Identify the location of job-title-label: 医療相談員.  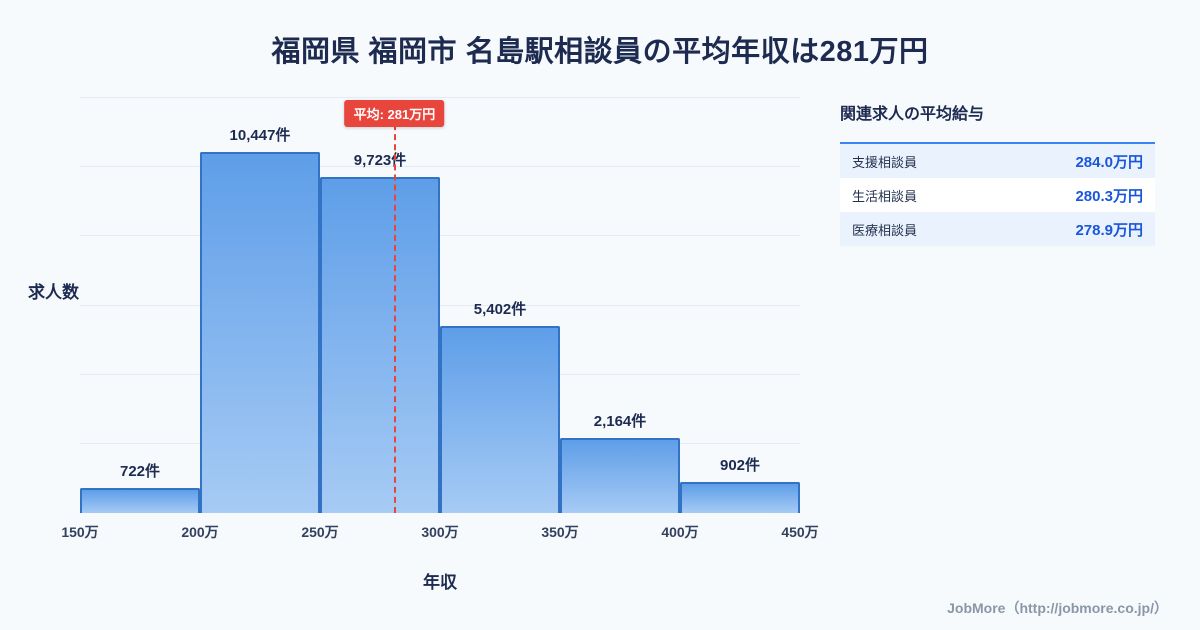
(885, 230).